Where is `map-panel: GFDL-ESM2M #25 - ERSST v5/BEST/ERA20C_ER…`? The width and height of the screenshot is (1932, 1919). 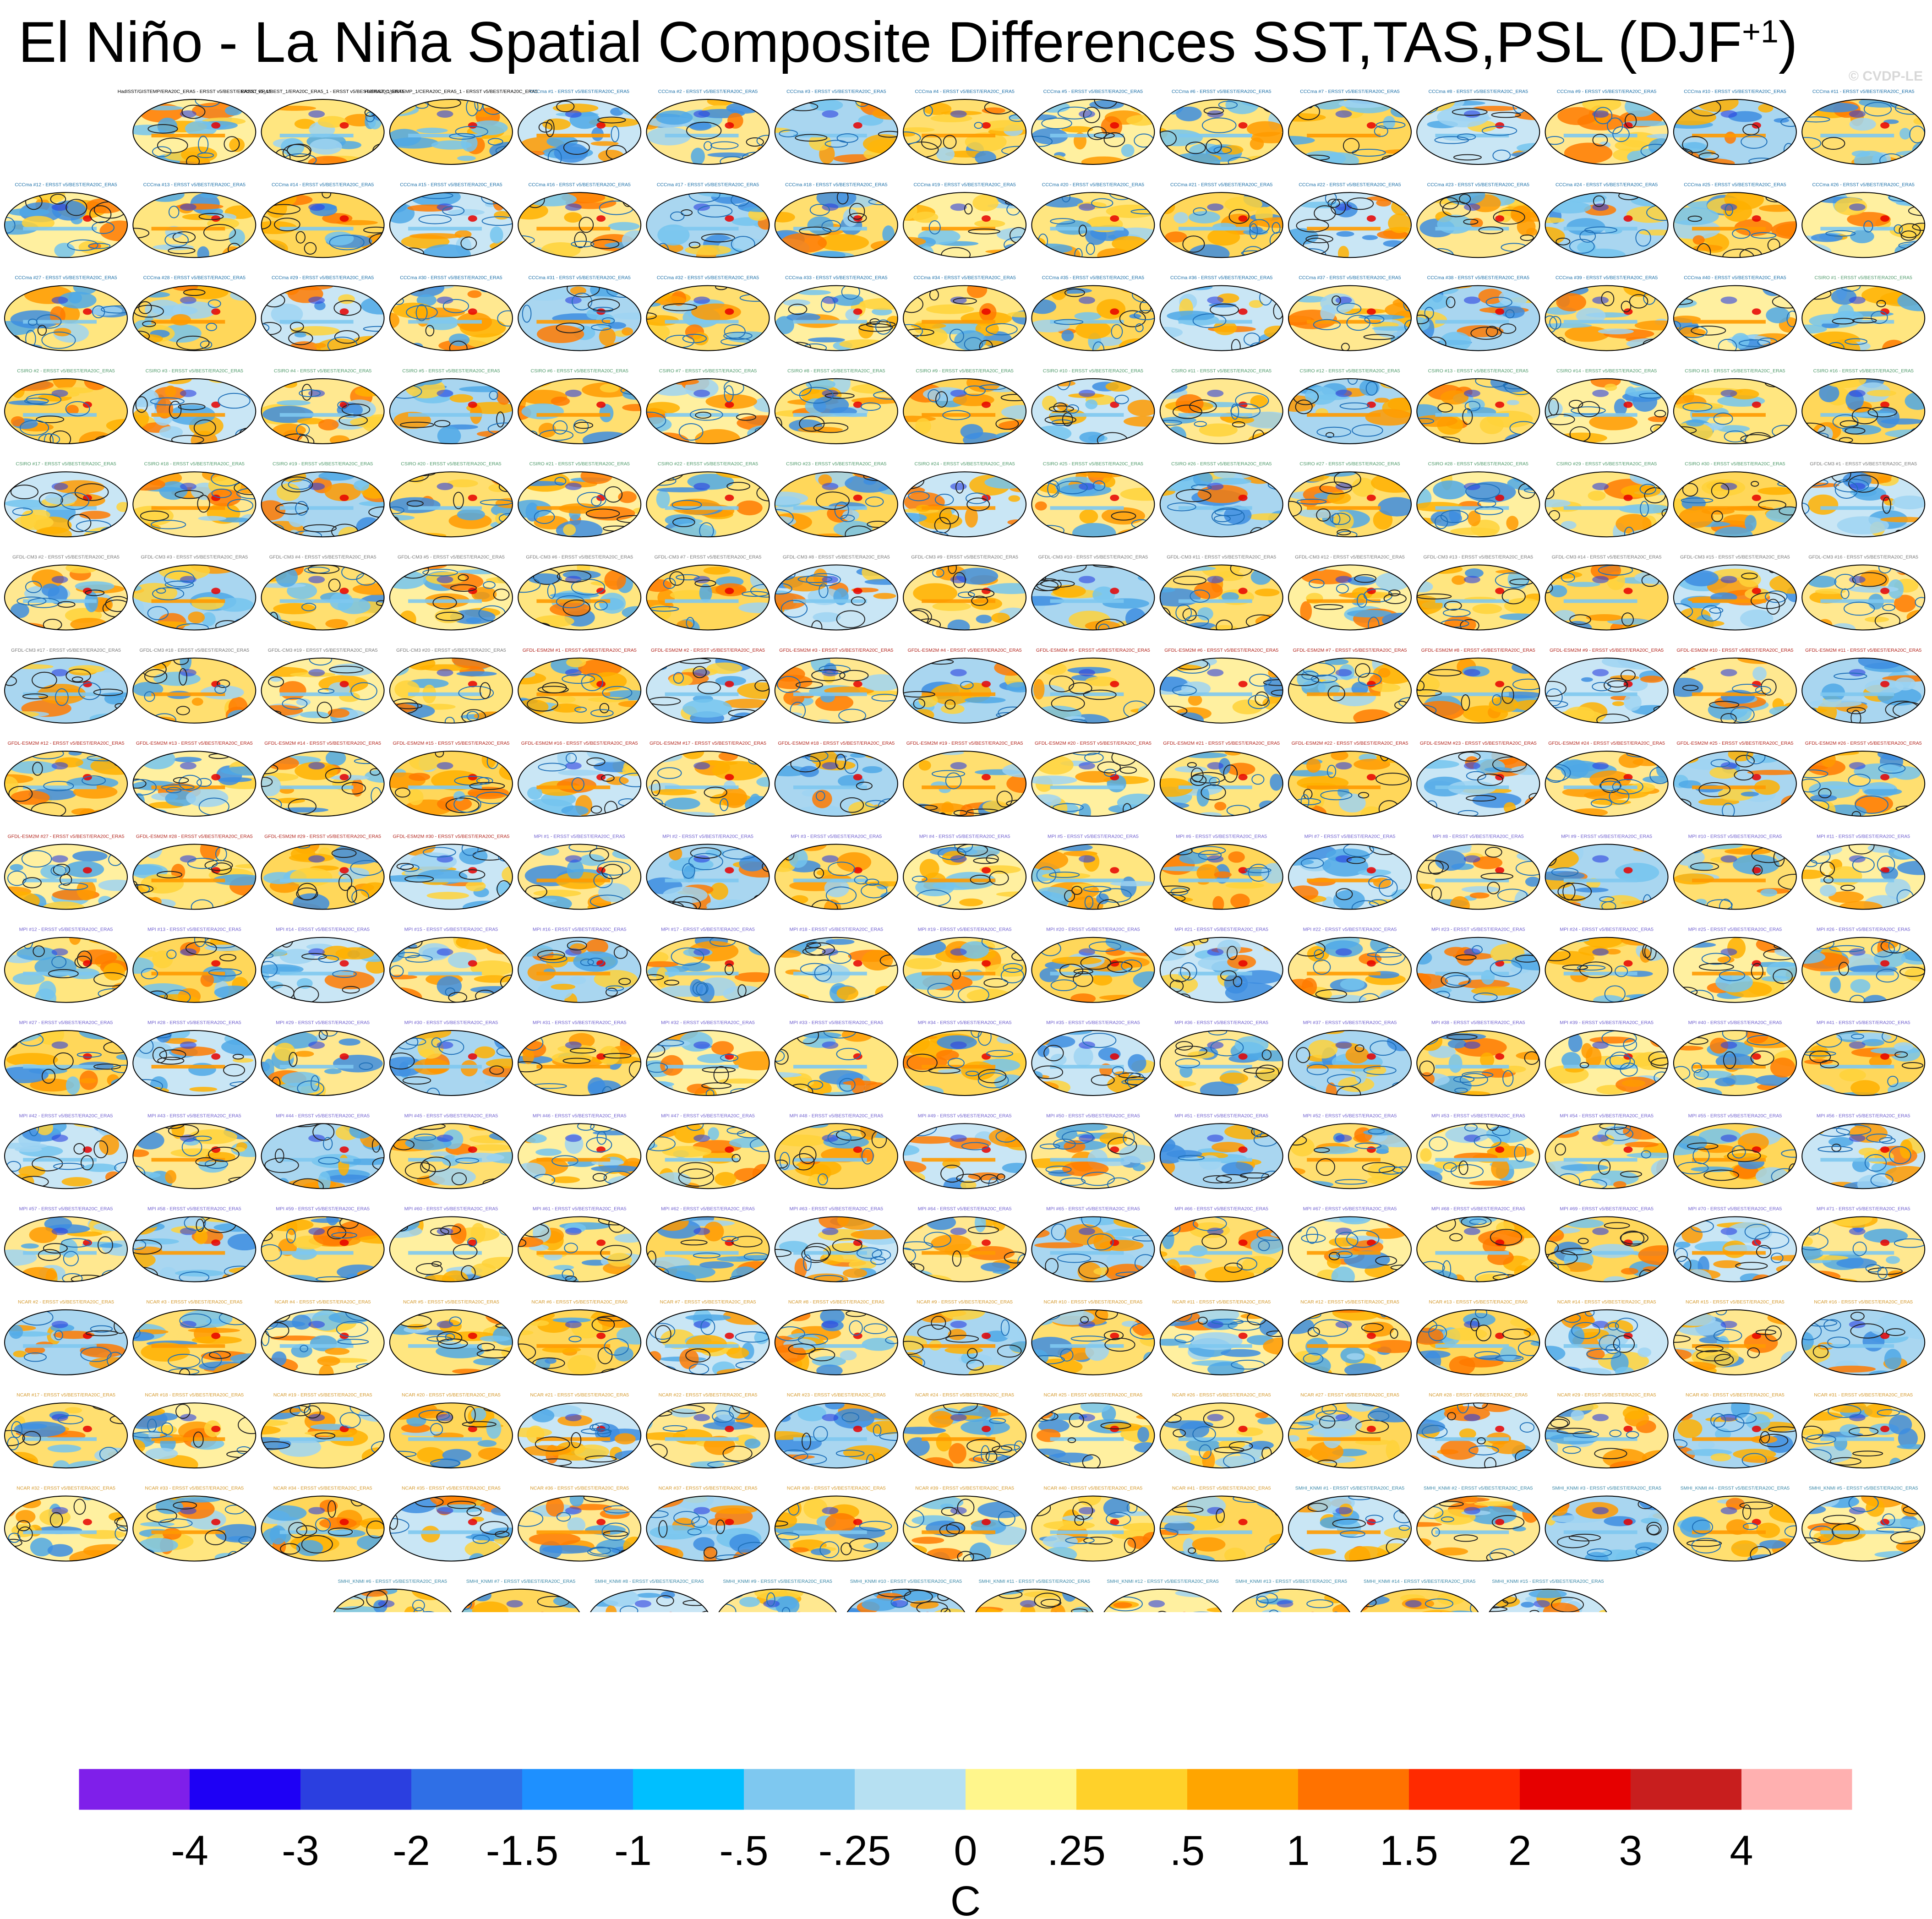
map-panel: GFDL-ESM2M #25 - ERSST v5/BEST/ERA20C_ER… is located at coordinates (1735, 779).